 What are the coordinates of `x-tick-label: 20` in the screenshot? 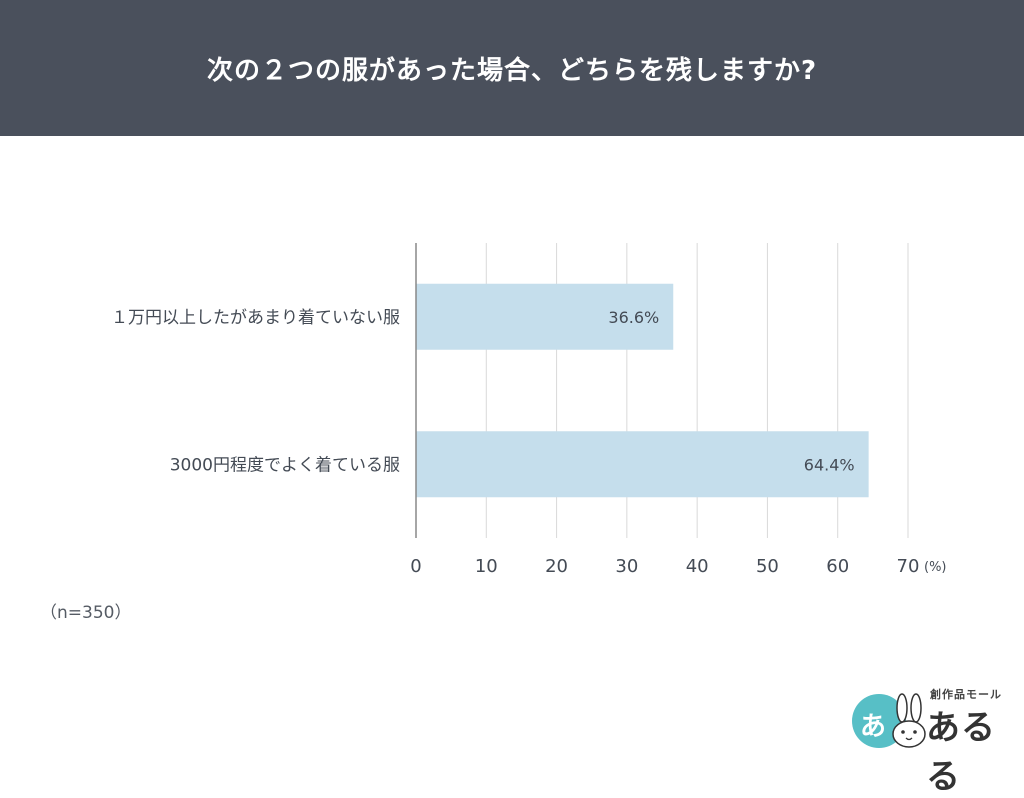 It's located at (556, 566).